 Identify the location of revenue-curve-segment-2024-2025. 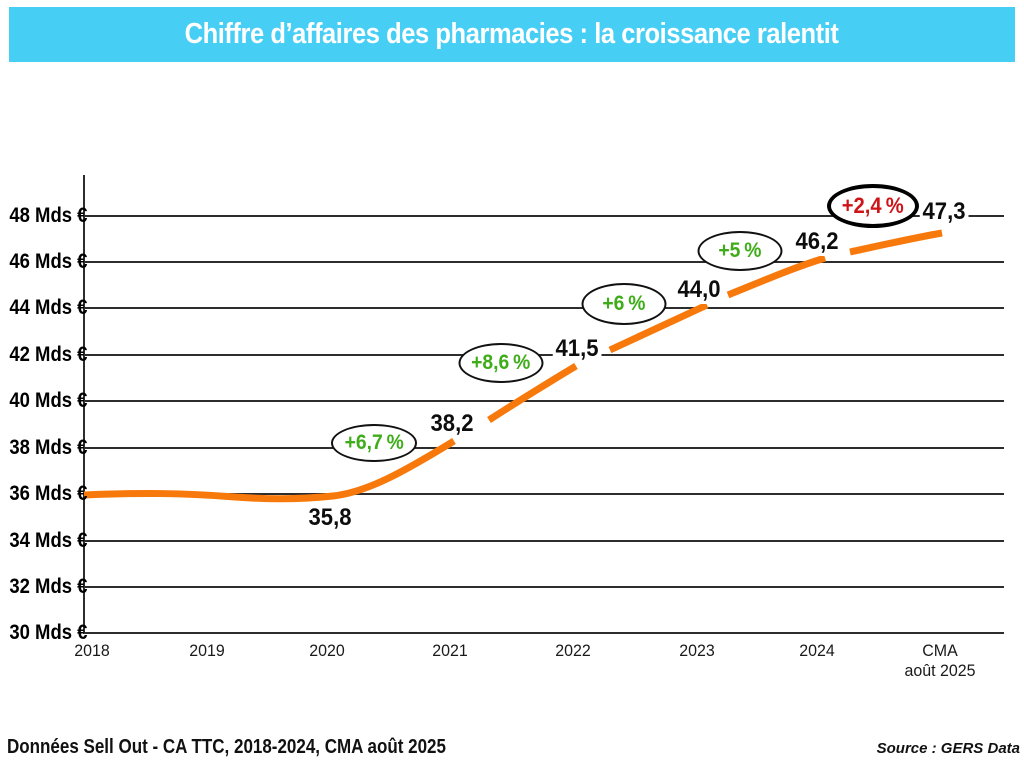
(896, 242).